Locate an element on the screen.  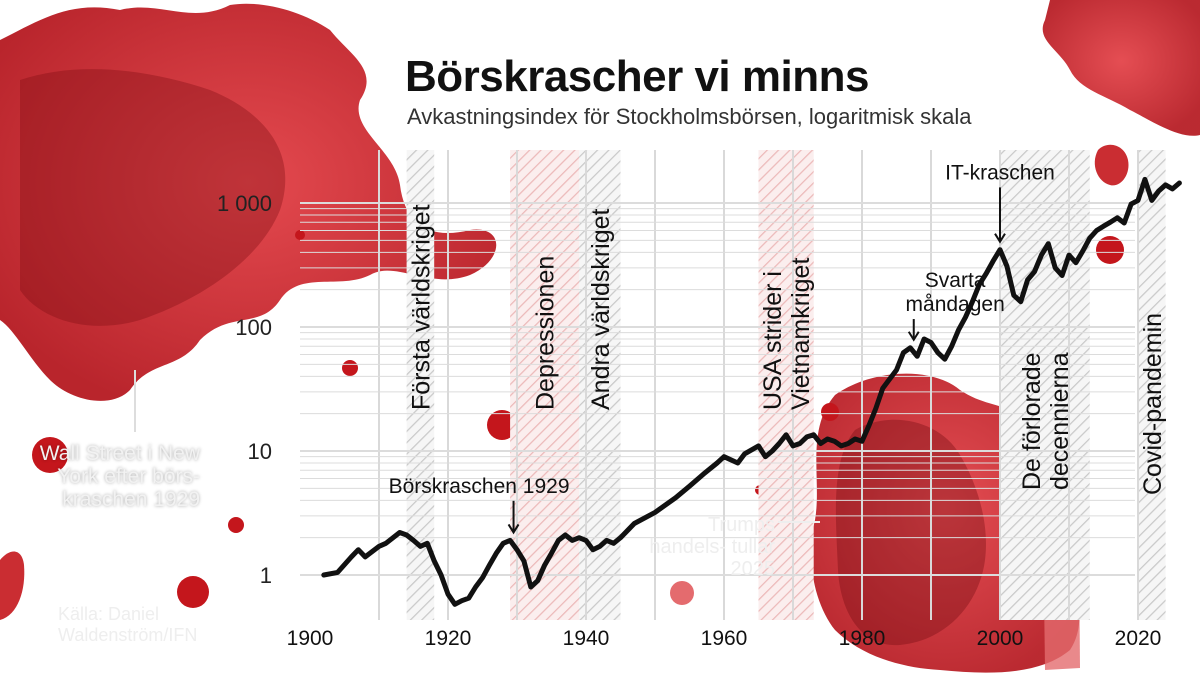
tariff-caption: Trumps handels- tullar 2025 is located at coordinates (712, 547).